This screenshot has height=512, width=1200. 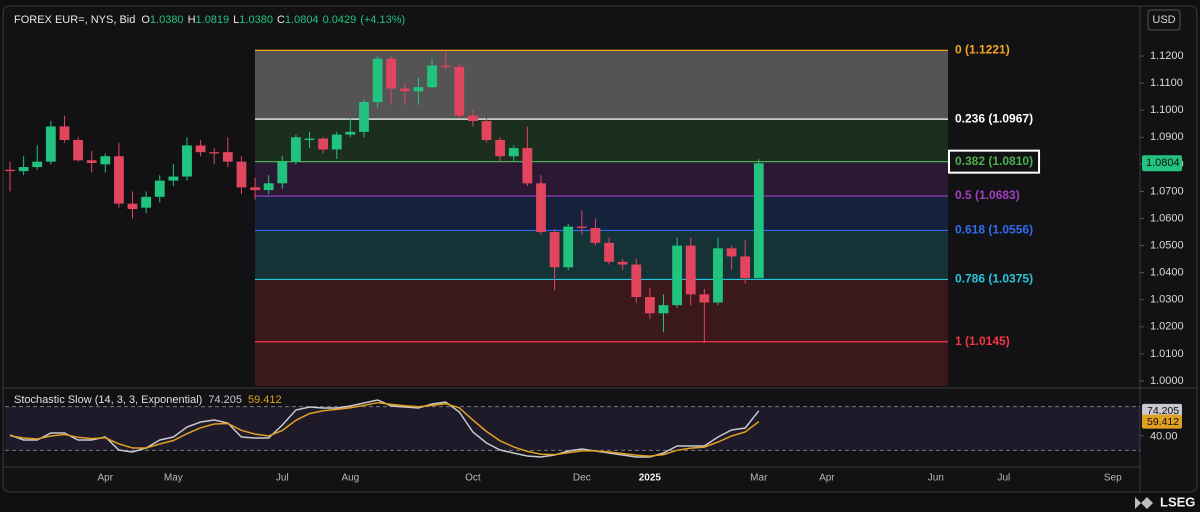 What do you see at coordinates (382, 20) in the screenshot?
I see `change-pct: (+4.13%)` at bounding box center [382, 20].